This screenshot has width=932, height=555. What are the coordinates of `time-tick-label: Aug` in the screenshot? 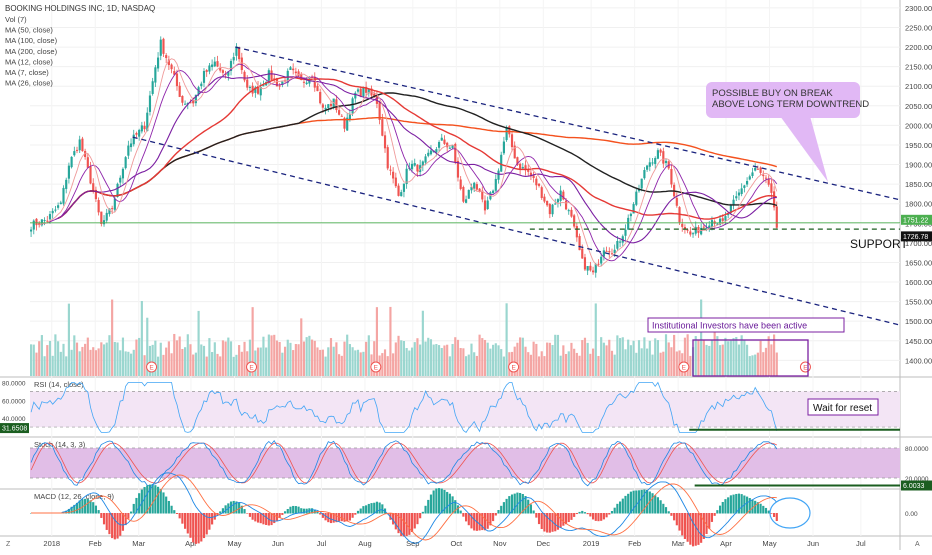 It's located at (364, 543).